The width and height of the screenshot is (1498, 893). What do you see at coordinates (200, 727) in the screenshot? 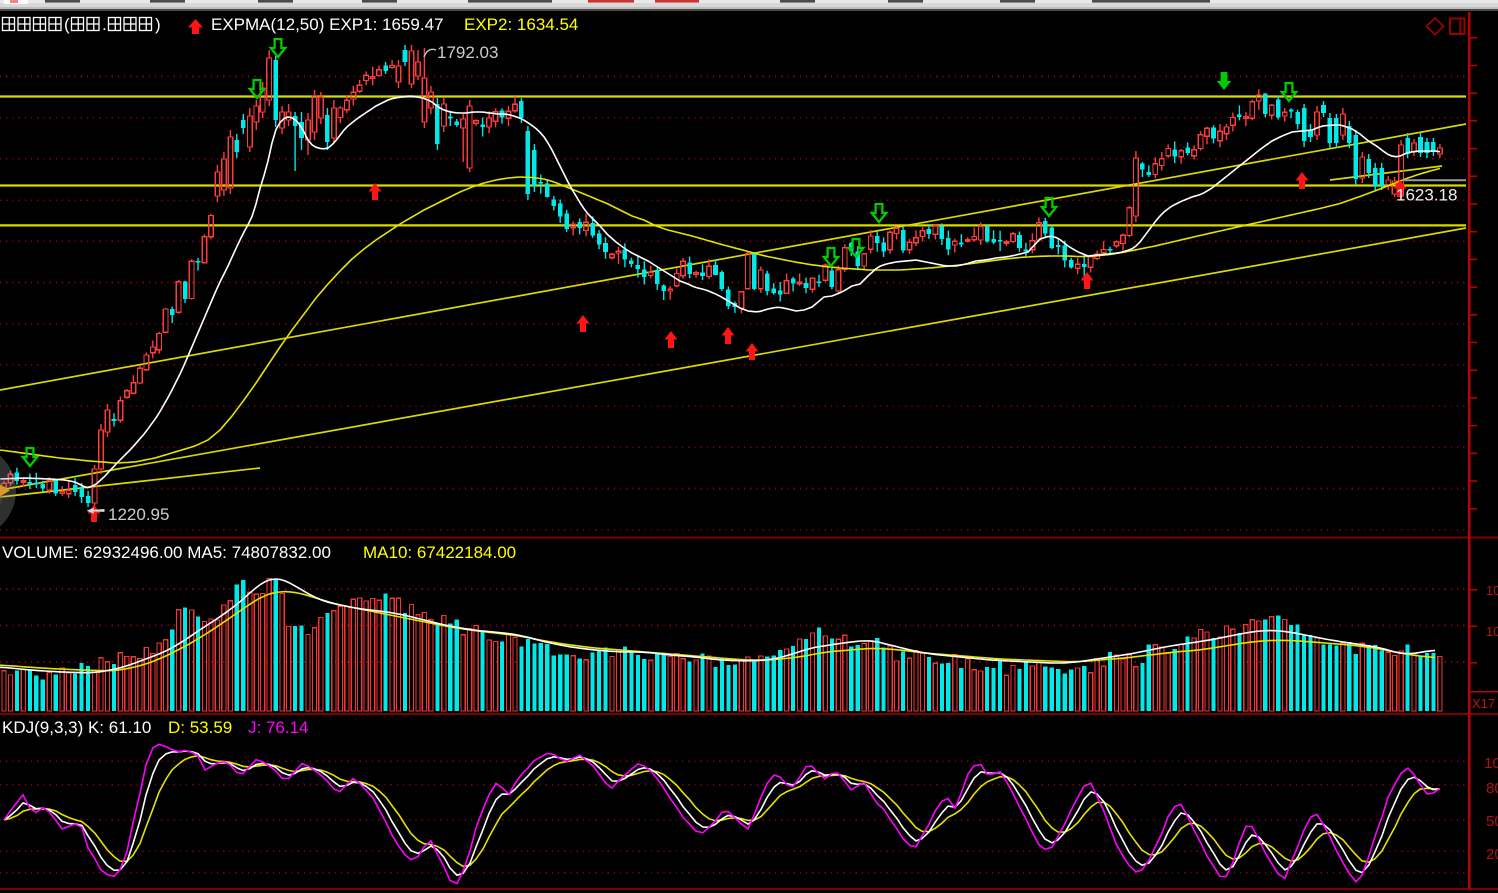
I see `svg-text: D: 53.59` at bounding box center [200, 727].